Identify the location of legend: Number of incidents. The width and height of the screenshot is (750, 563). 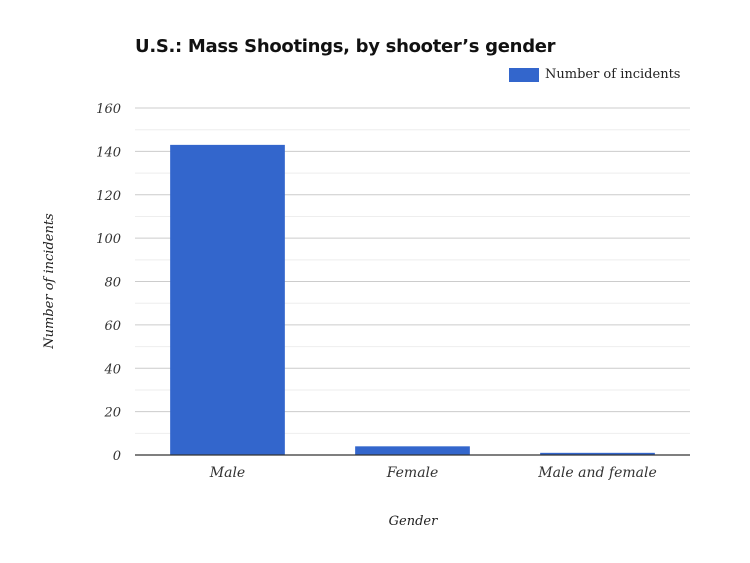
(594, 74).